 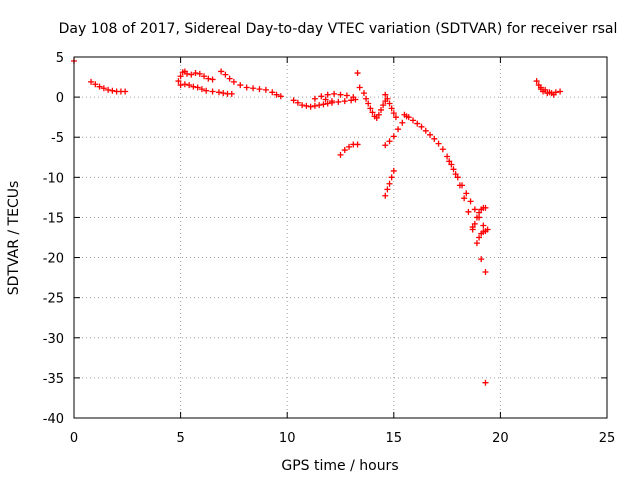 I want to click on series-seg-c, so click(x=206, y=89).